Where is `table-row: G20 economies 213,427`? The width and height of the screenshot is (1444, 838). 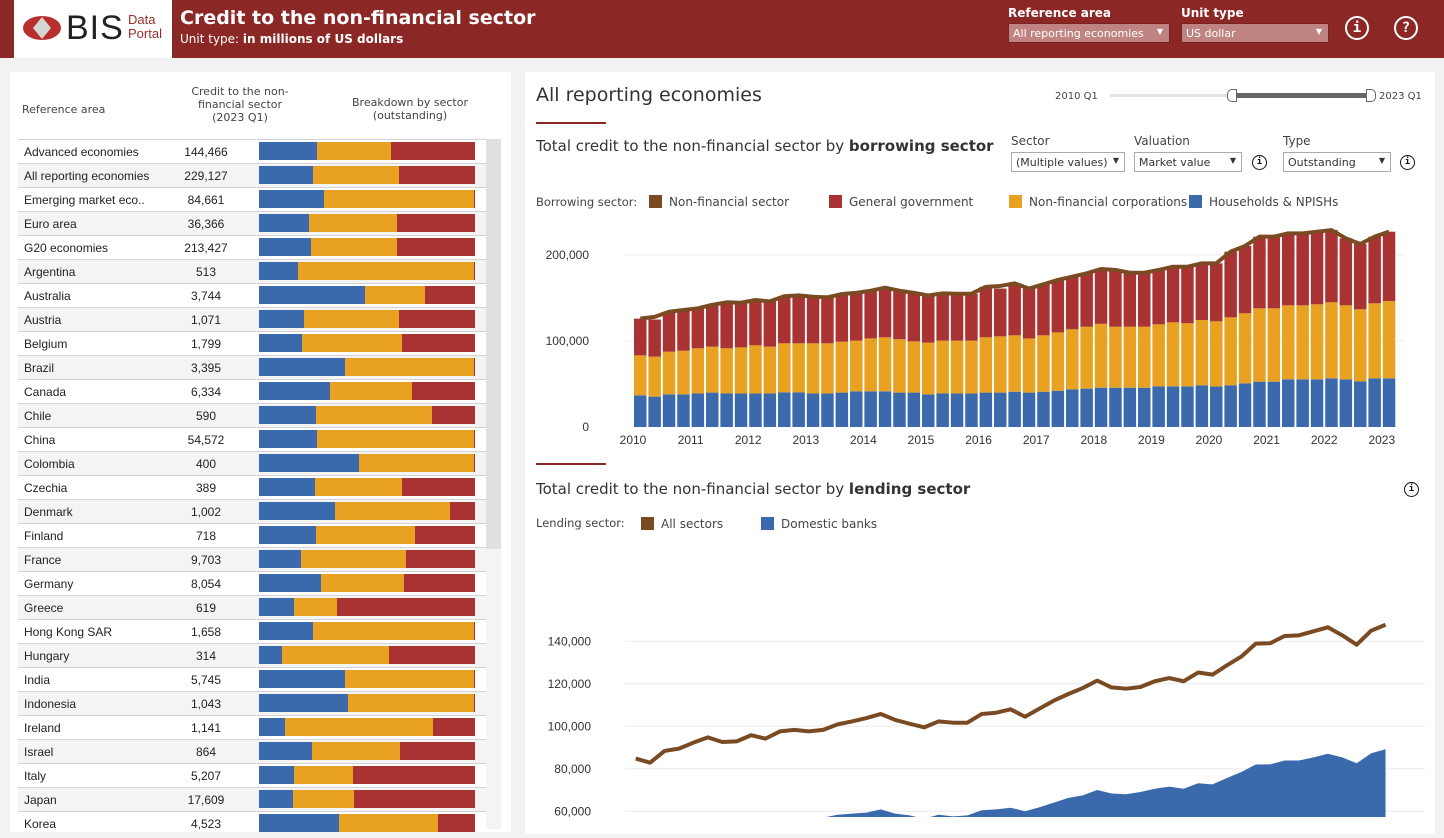 table-row: G20 economies 213,427 is located at coordinates (252, 247).